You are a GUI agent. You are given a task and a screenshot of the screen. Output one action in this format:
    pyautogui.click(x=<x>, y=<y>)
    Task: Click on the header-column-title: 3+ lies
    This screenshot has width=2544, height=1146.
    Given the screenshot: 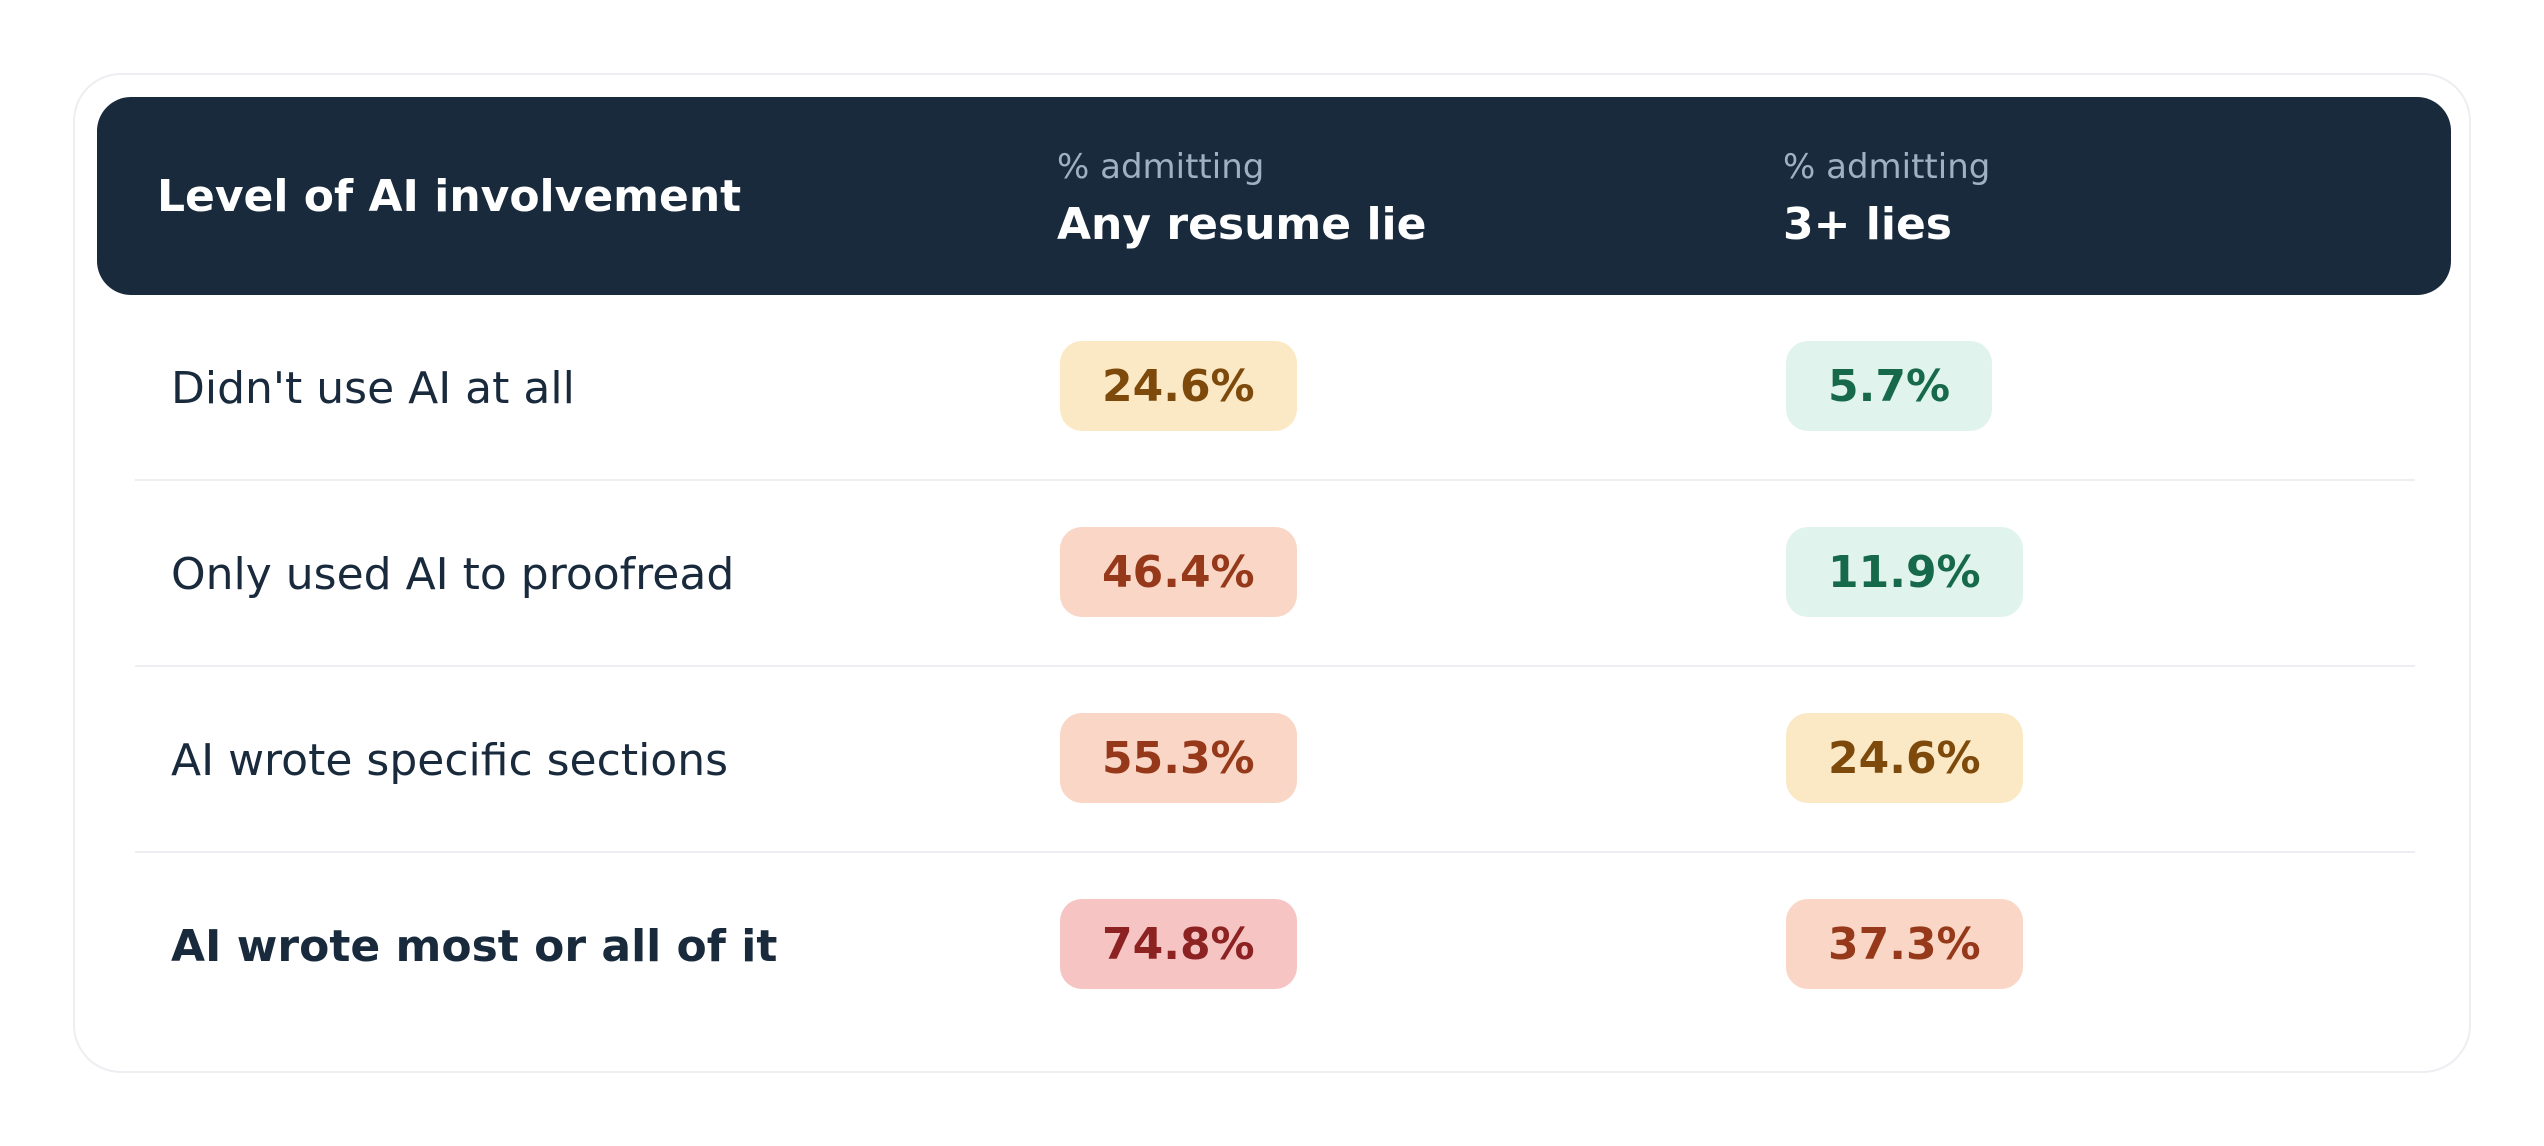 What is the action you would take?
    pyautogui.click(x=1867, y=224)
    